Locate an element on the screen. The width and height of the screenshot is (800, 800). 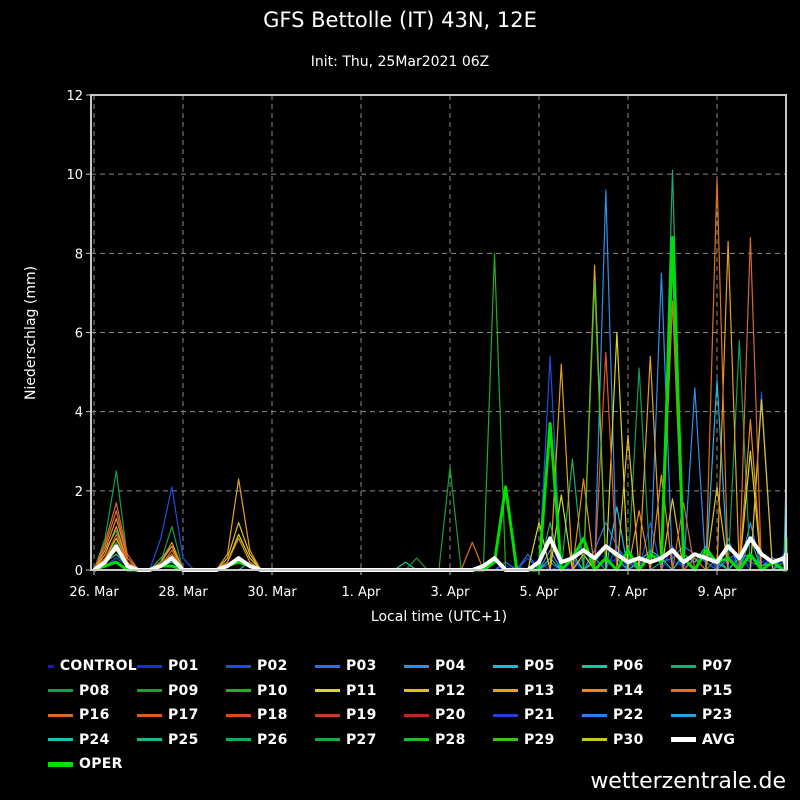
legend-label: P28 is located at coordinates (450, 739).